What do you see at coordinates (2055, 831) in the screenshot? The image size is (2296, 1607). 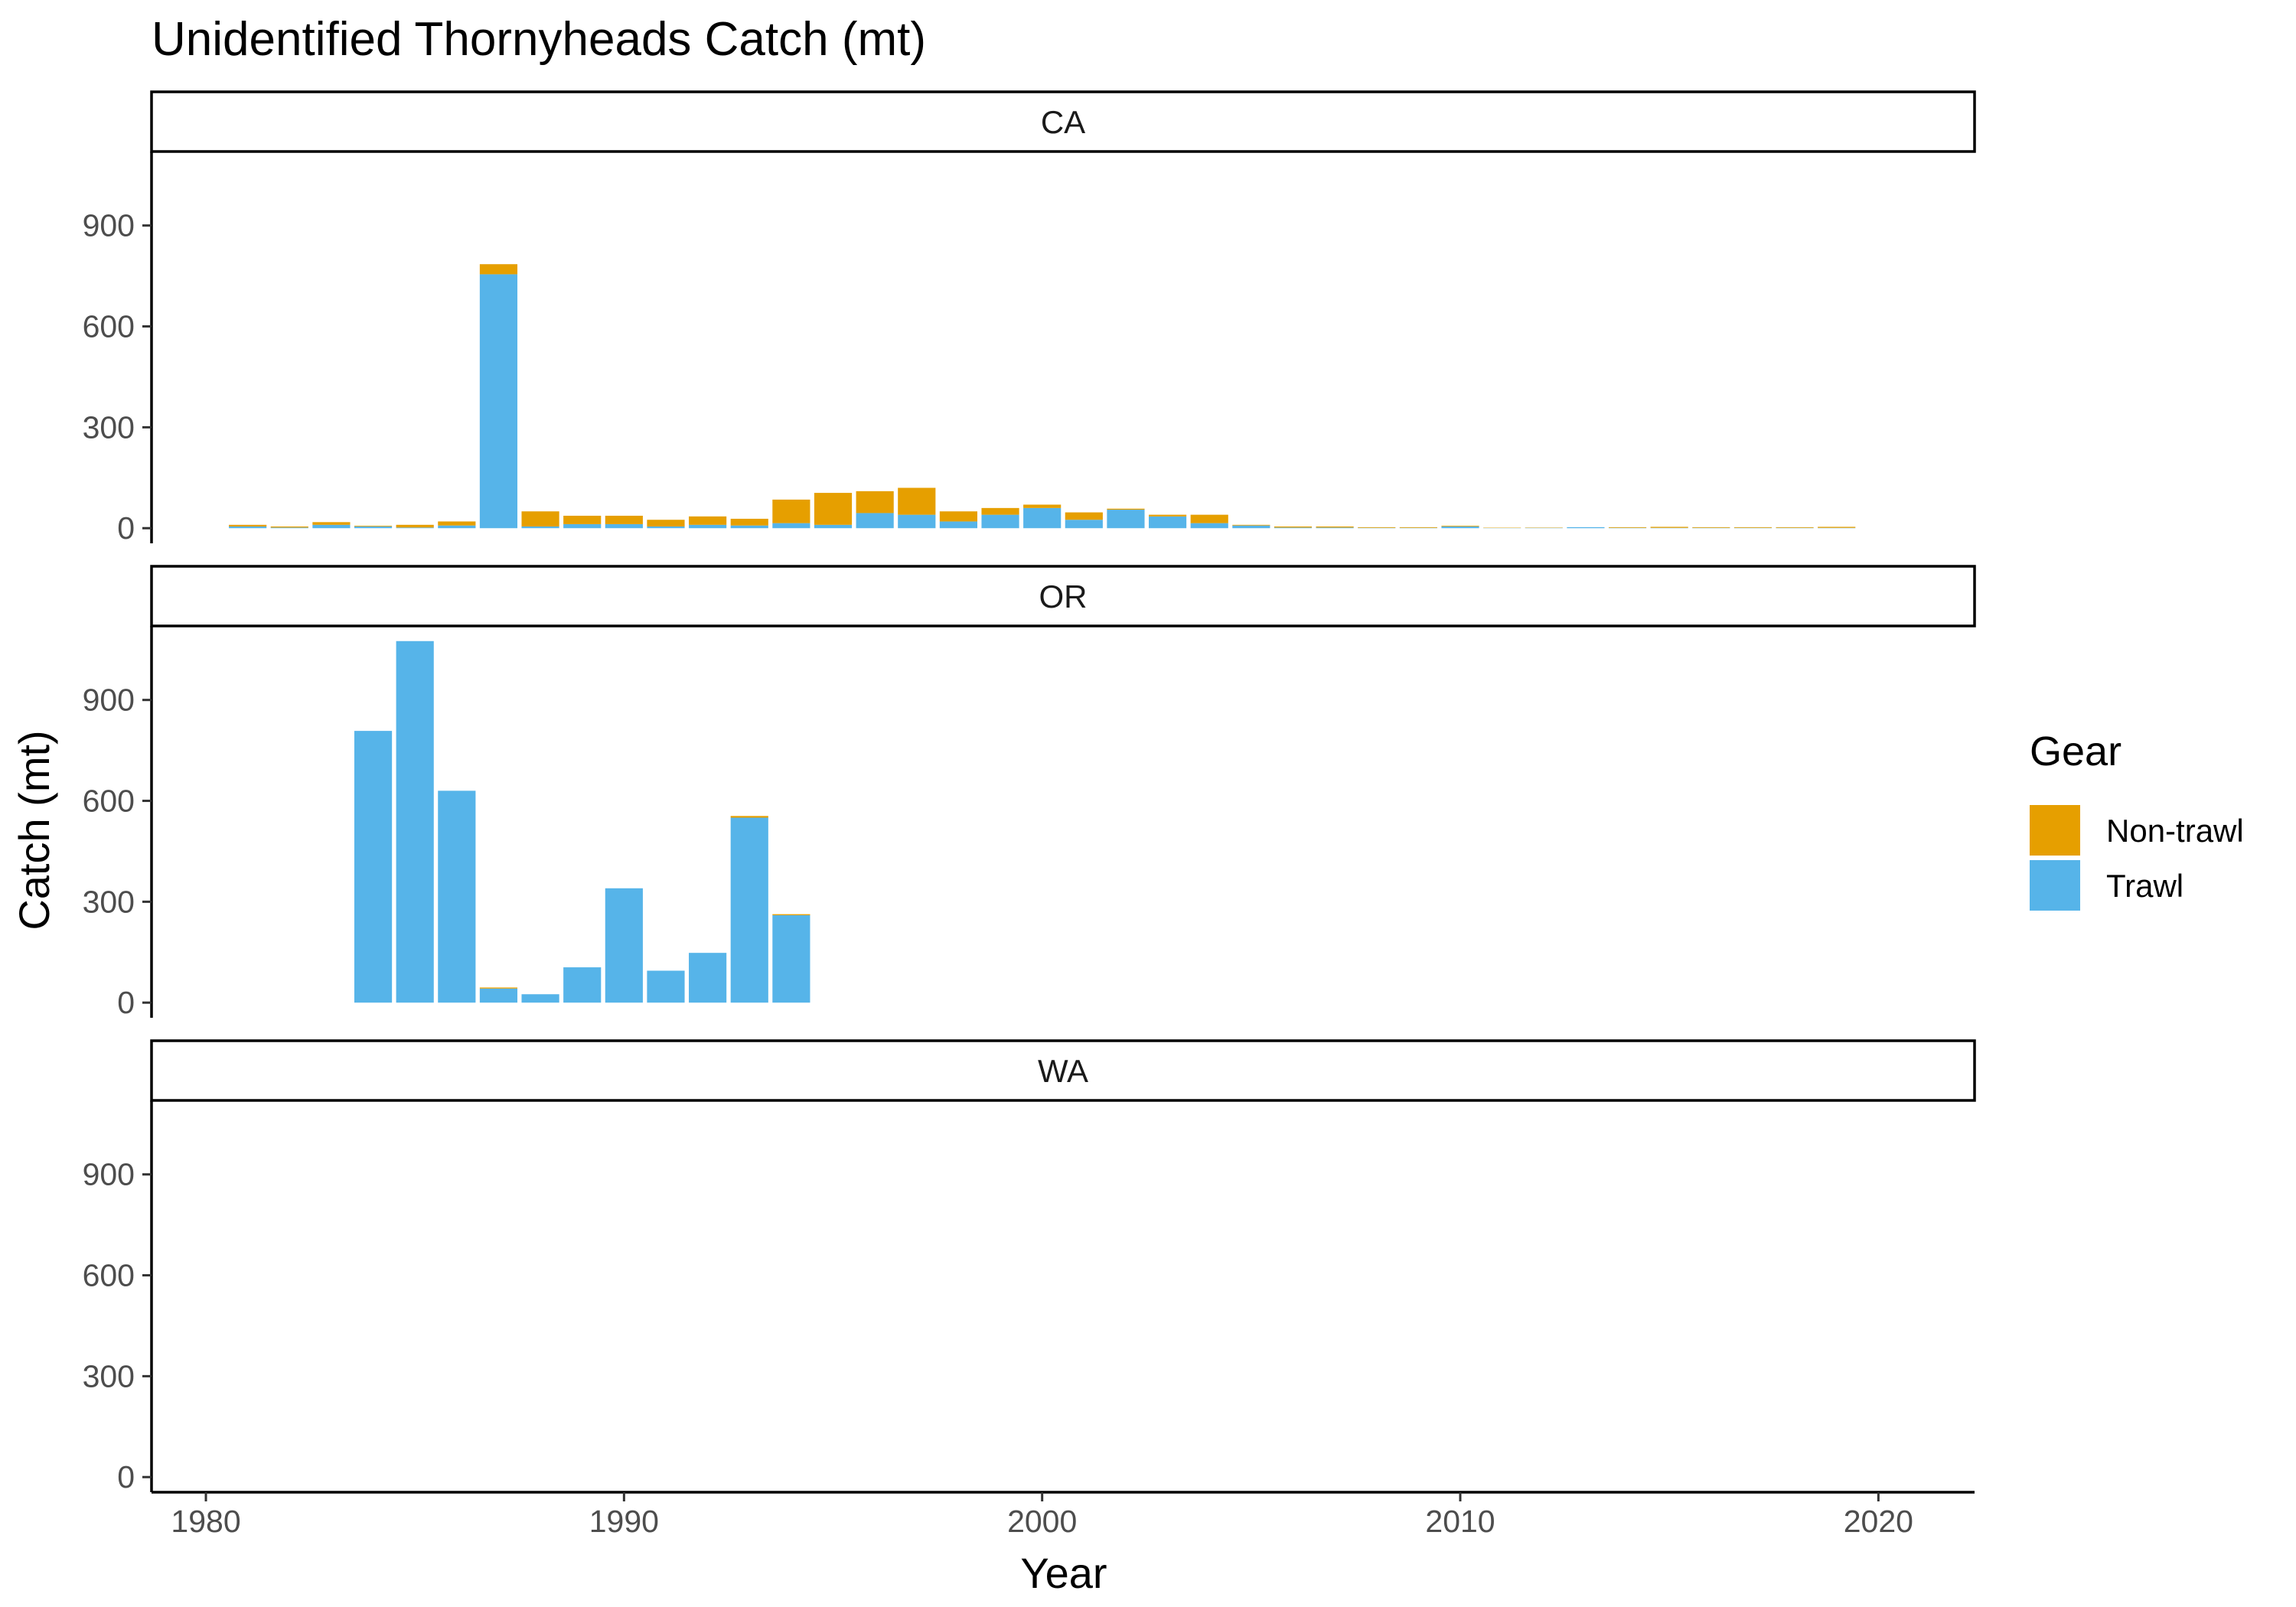 I see `legend-key-non-trawl` at bounding box center [2055, 831].